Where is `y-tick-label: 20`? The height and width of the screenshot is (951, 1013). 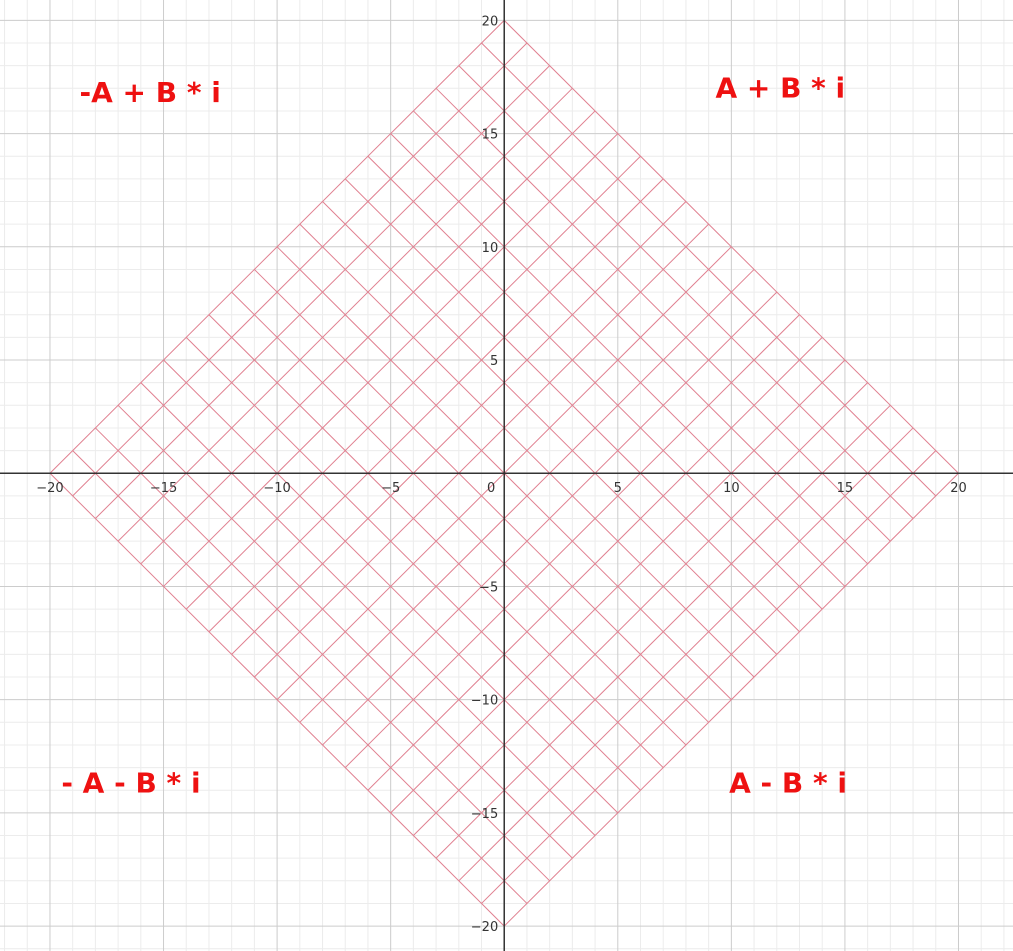 y-tick-label: 20 is located at coordinates (490, 21).